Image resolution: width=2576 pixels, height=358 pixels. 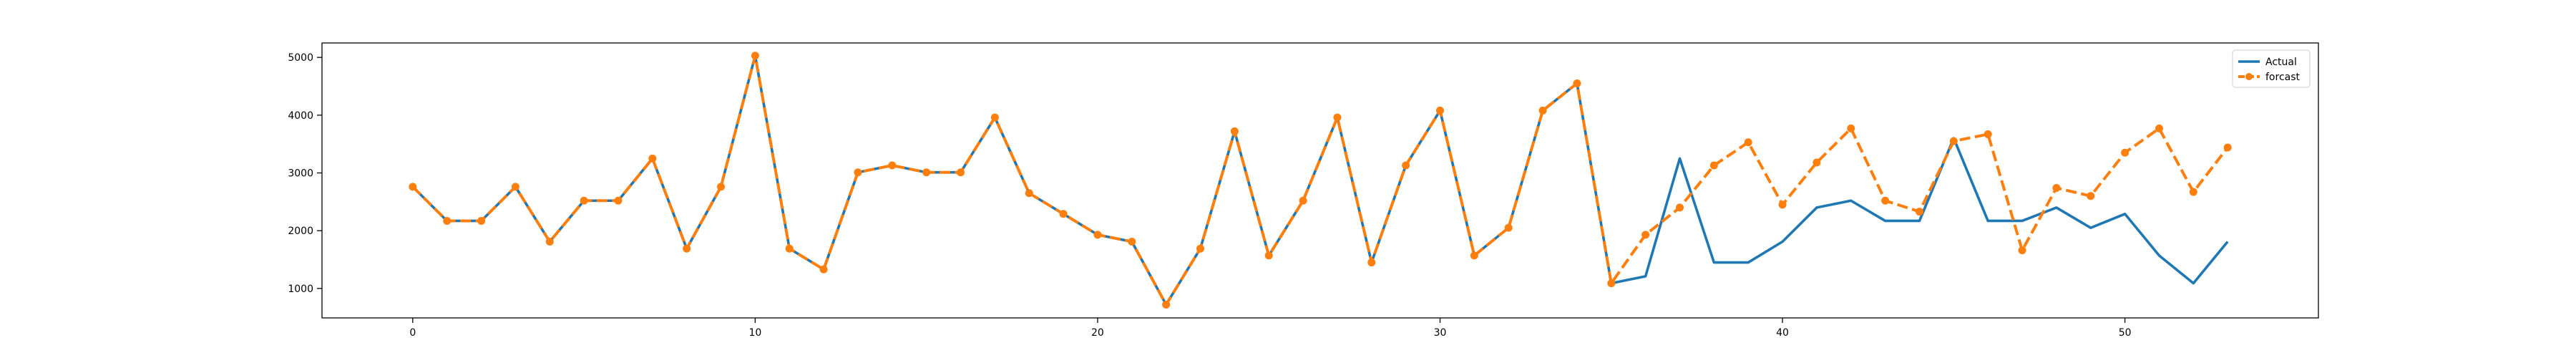 I want to click on x-tick-label: 50, so click(x=2125, y=333).